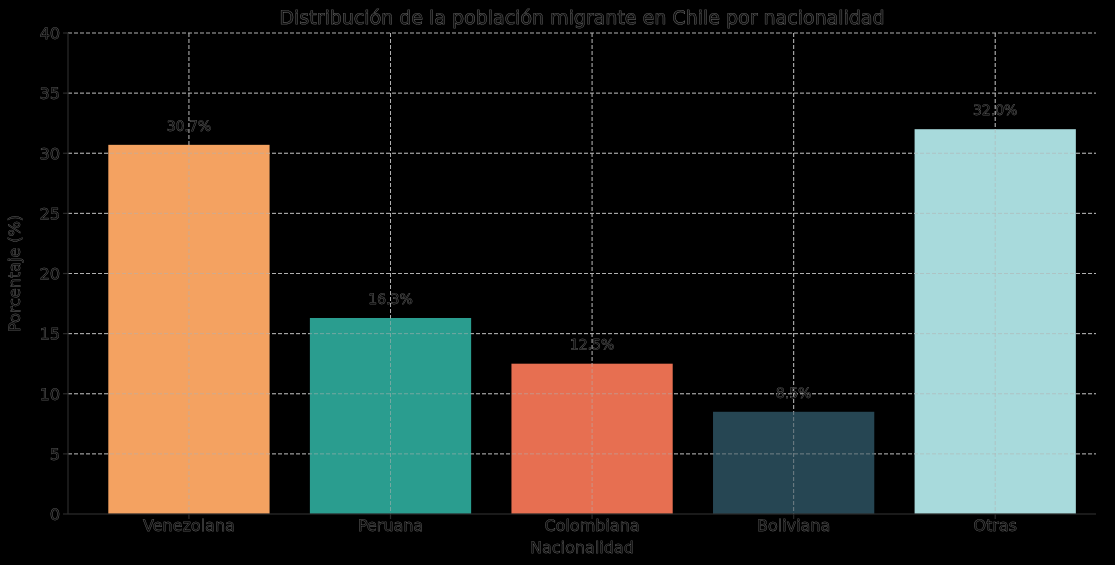  Describe the element at coordinates (189, 525) in the screenshot. I see `x-tick-label: Venezolana` at that location.